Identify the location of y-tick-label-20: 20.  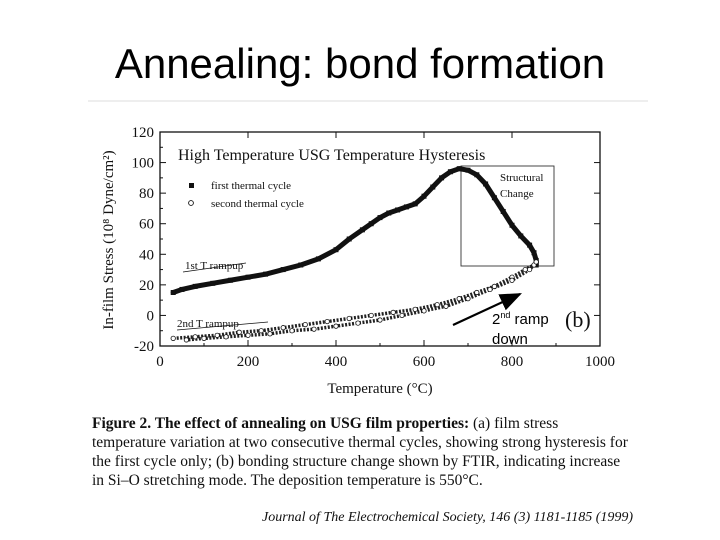
(146, 286).